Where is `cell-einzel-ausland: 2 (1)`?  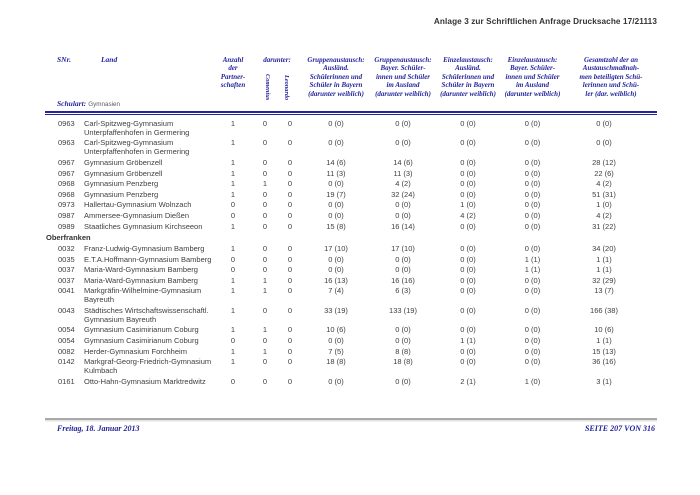
cell-einzel-ausland: 2 (1) is located at coordinates (468, 381).